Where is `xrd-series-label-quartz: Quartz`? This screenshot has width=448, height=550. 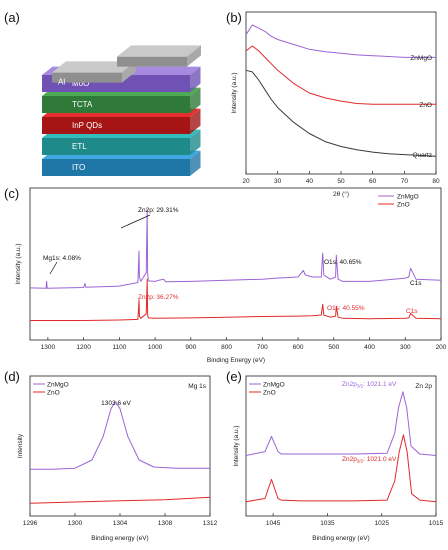 xrd-series-label-quartz: Quartz is located at coordinates (422, 155).